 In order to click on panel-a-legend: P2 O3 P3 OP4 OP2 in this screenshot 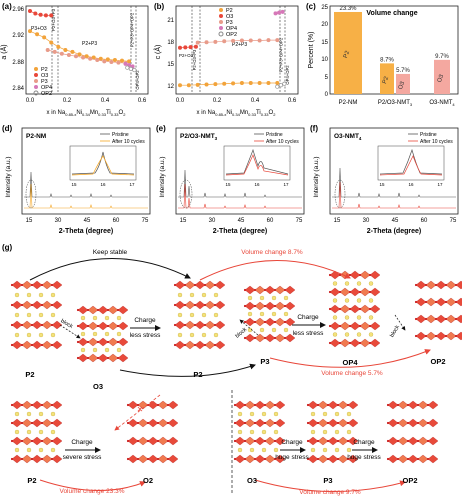, I will do `click(42, 82)`.